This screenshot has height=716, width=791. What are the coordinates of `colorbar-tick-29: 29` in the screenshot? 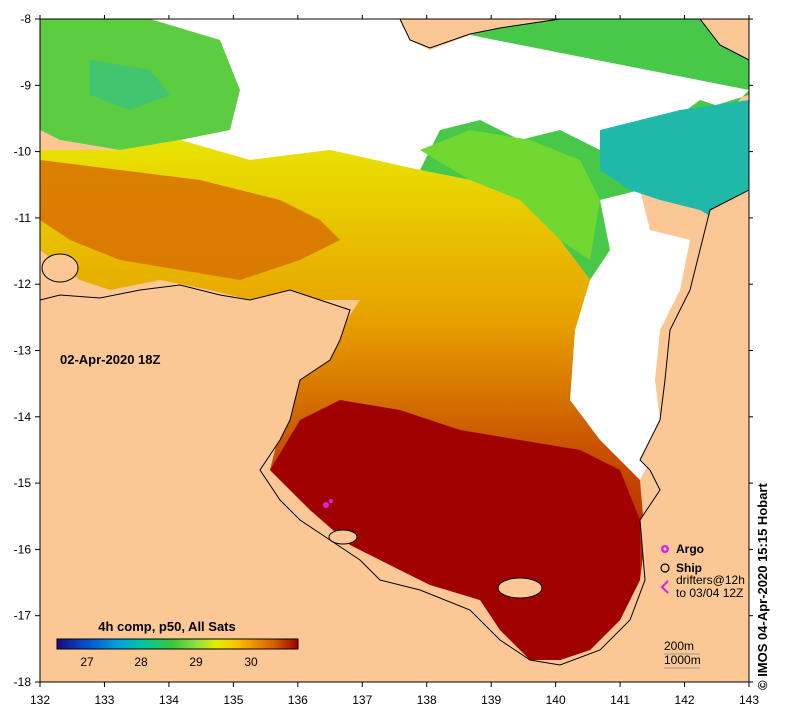 It's located at (196, 662).